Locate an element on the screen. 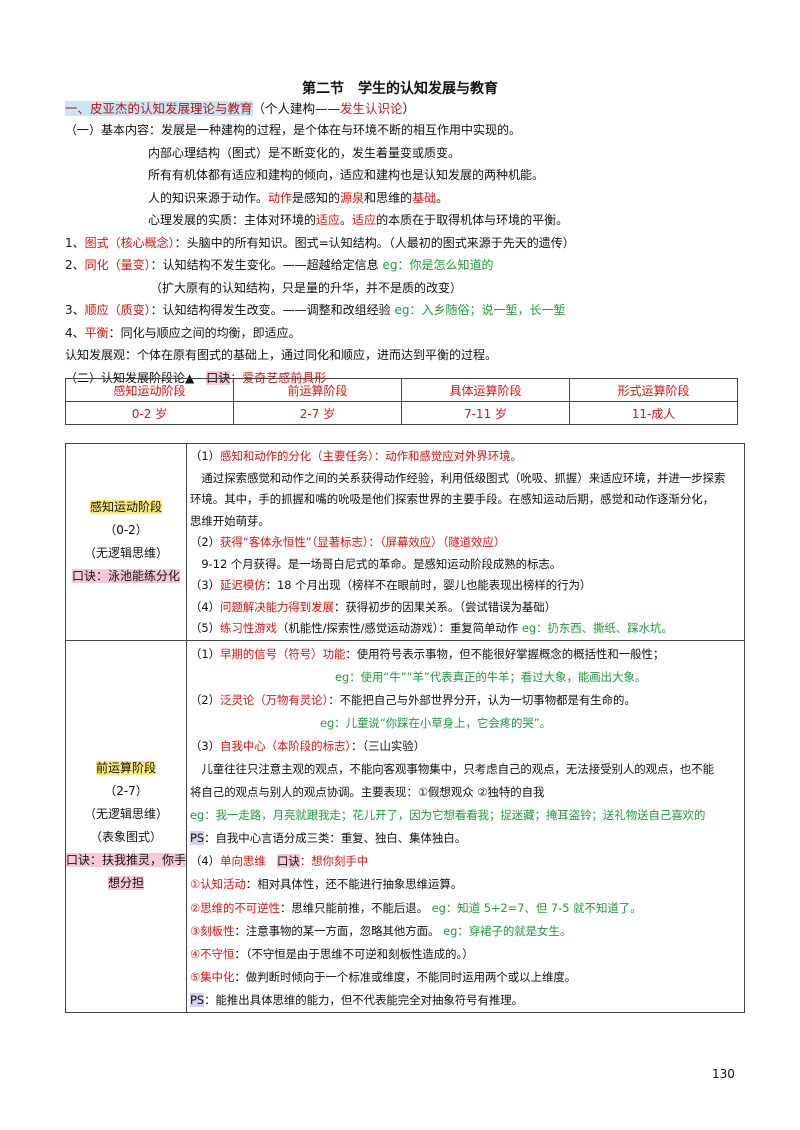 The image size is (800, 1130). text-line: 认知发展观：个体在原有图式的基础上，通过同化和顺应，进而达到平衡的过程。 is located at coordinates (405, 355).